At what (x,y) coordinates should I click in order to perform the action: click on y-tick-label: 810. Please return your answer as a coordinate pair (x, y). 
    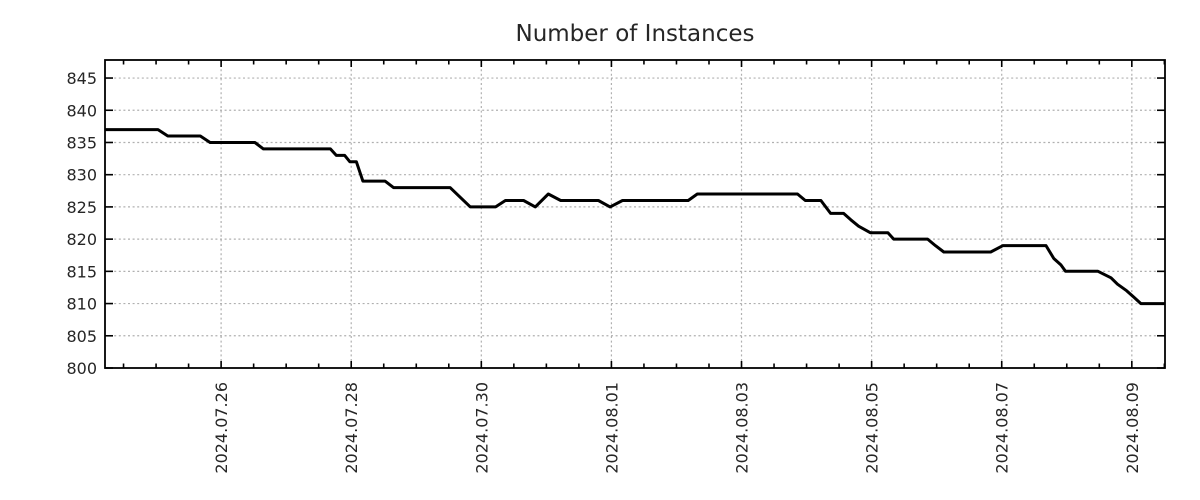
    Looking at the image, I should click on (81, 304).